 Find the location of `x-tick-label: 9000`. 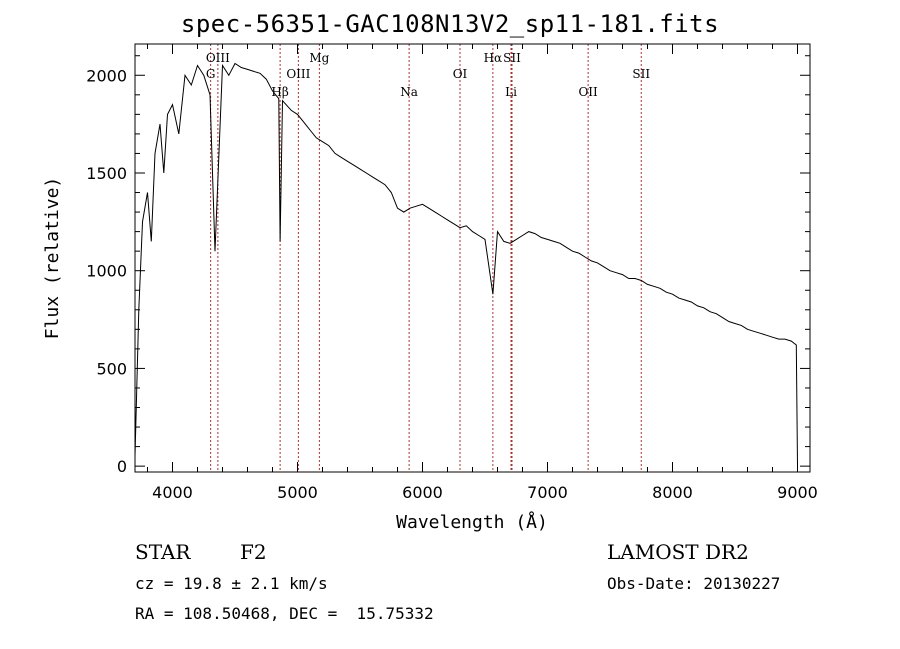

x-tick-label: 9000 is located at coordinates (797, 492).